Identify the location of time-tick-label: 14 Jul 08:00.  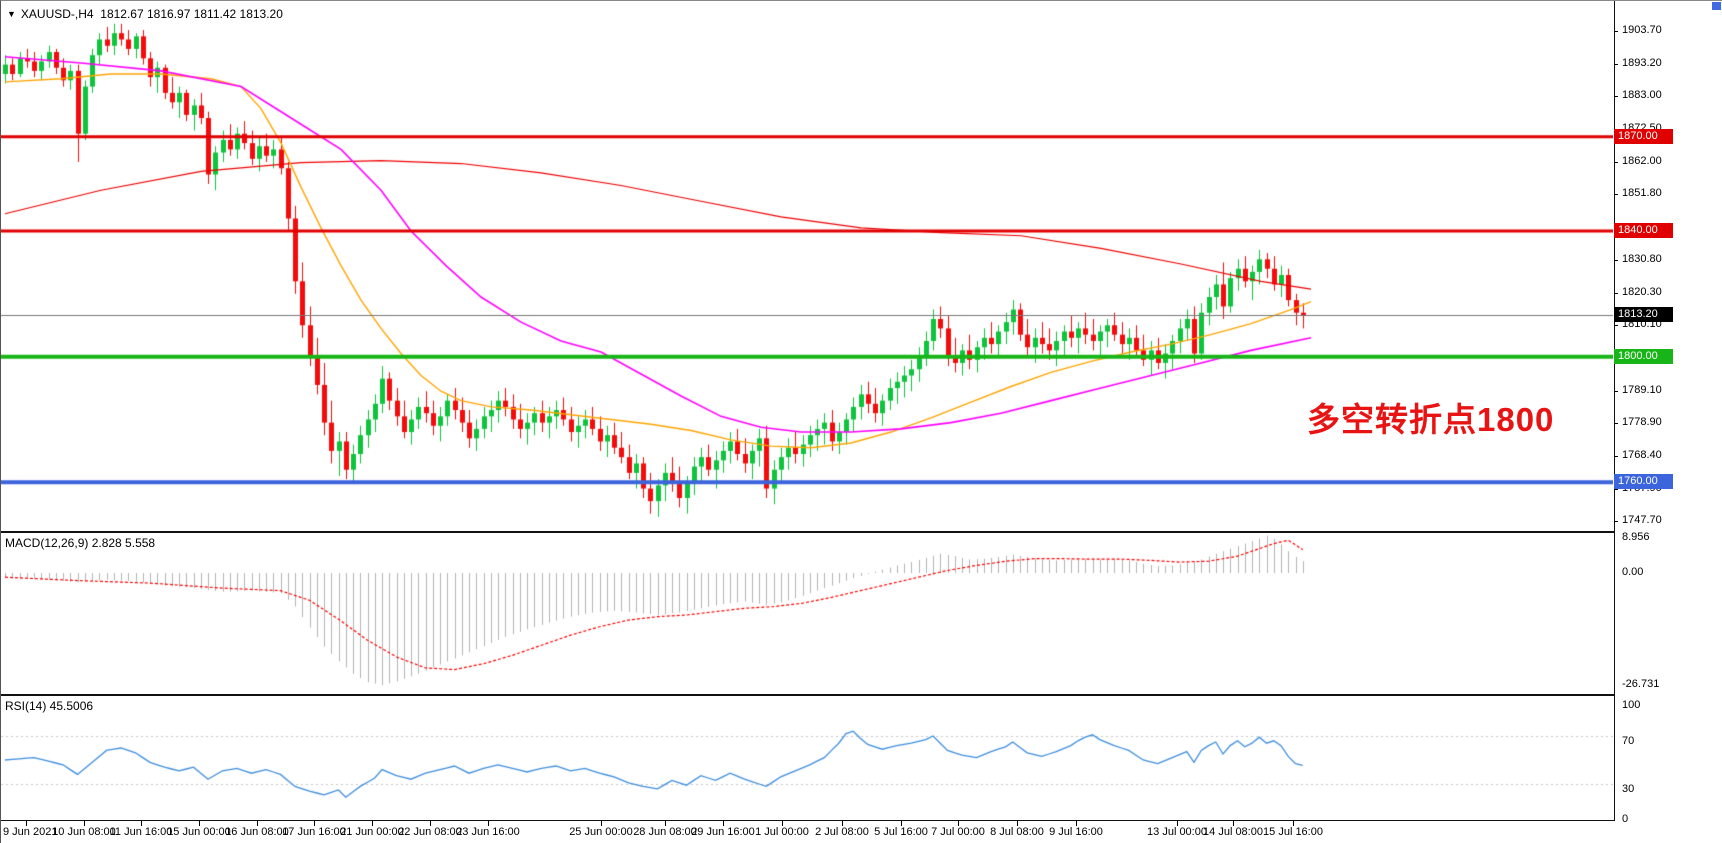
(1233, 832).